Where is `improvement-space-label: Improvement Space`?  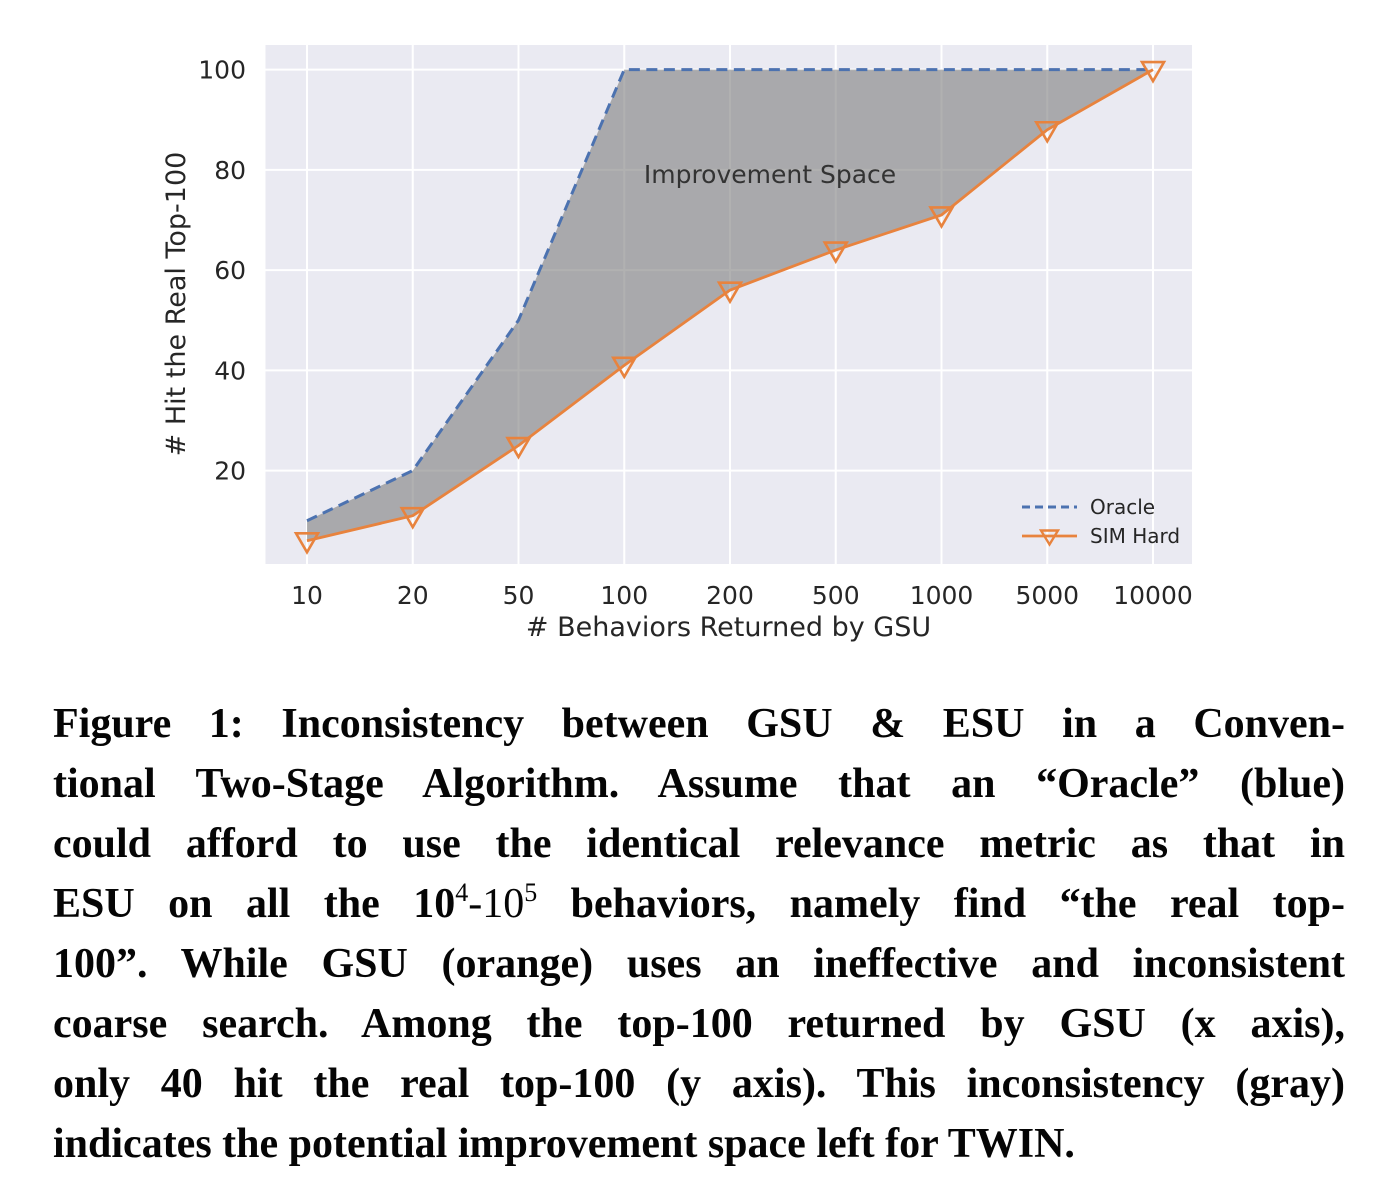 improvement-space-label: Improvement Space is located at coordinates (770, 174).